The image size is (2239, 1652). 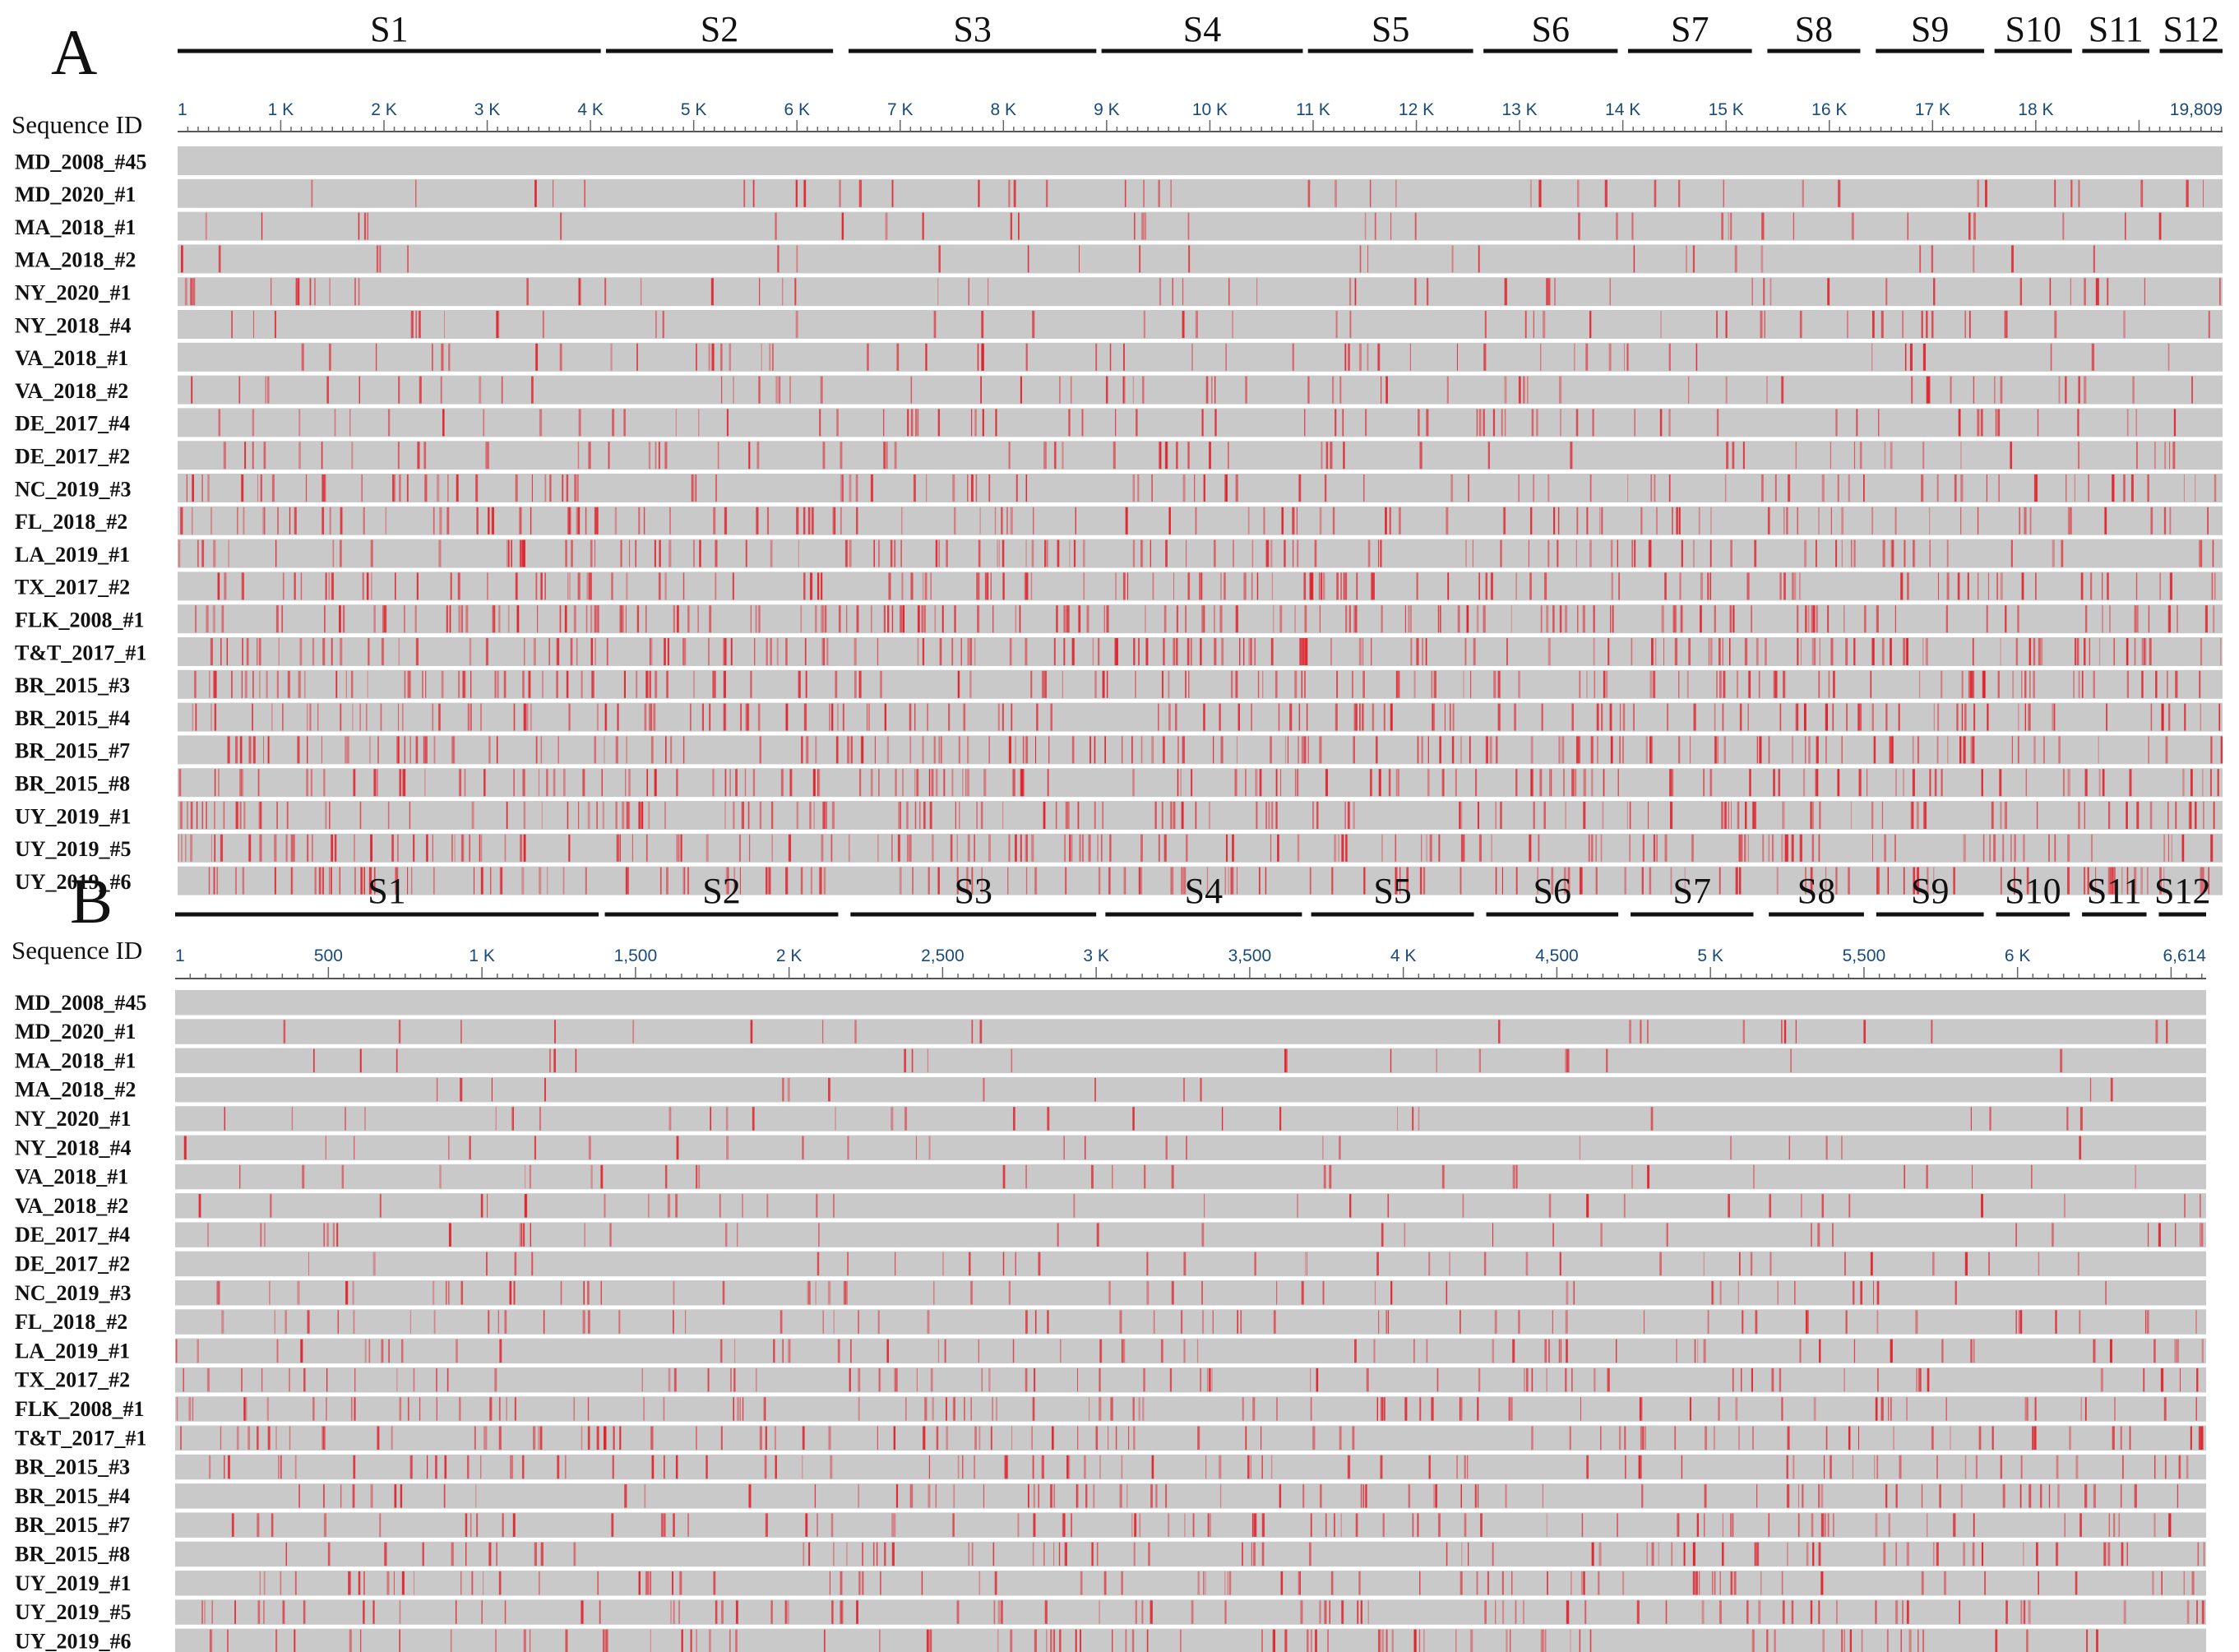 What do you see at coordinates (73, 882) in the screenshot?
I see `sequence-id-label: UY_2019_#6` at bounding box center [73, 882].